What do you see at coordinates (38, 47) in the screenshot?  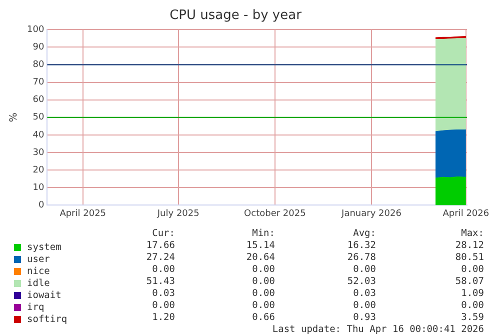 I see `y-tick-label: 90` at bounding box center [38, 47].